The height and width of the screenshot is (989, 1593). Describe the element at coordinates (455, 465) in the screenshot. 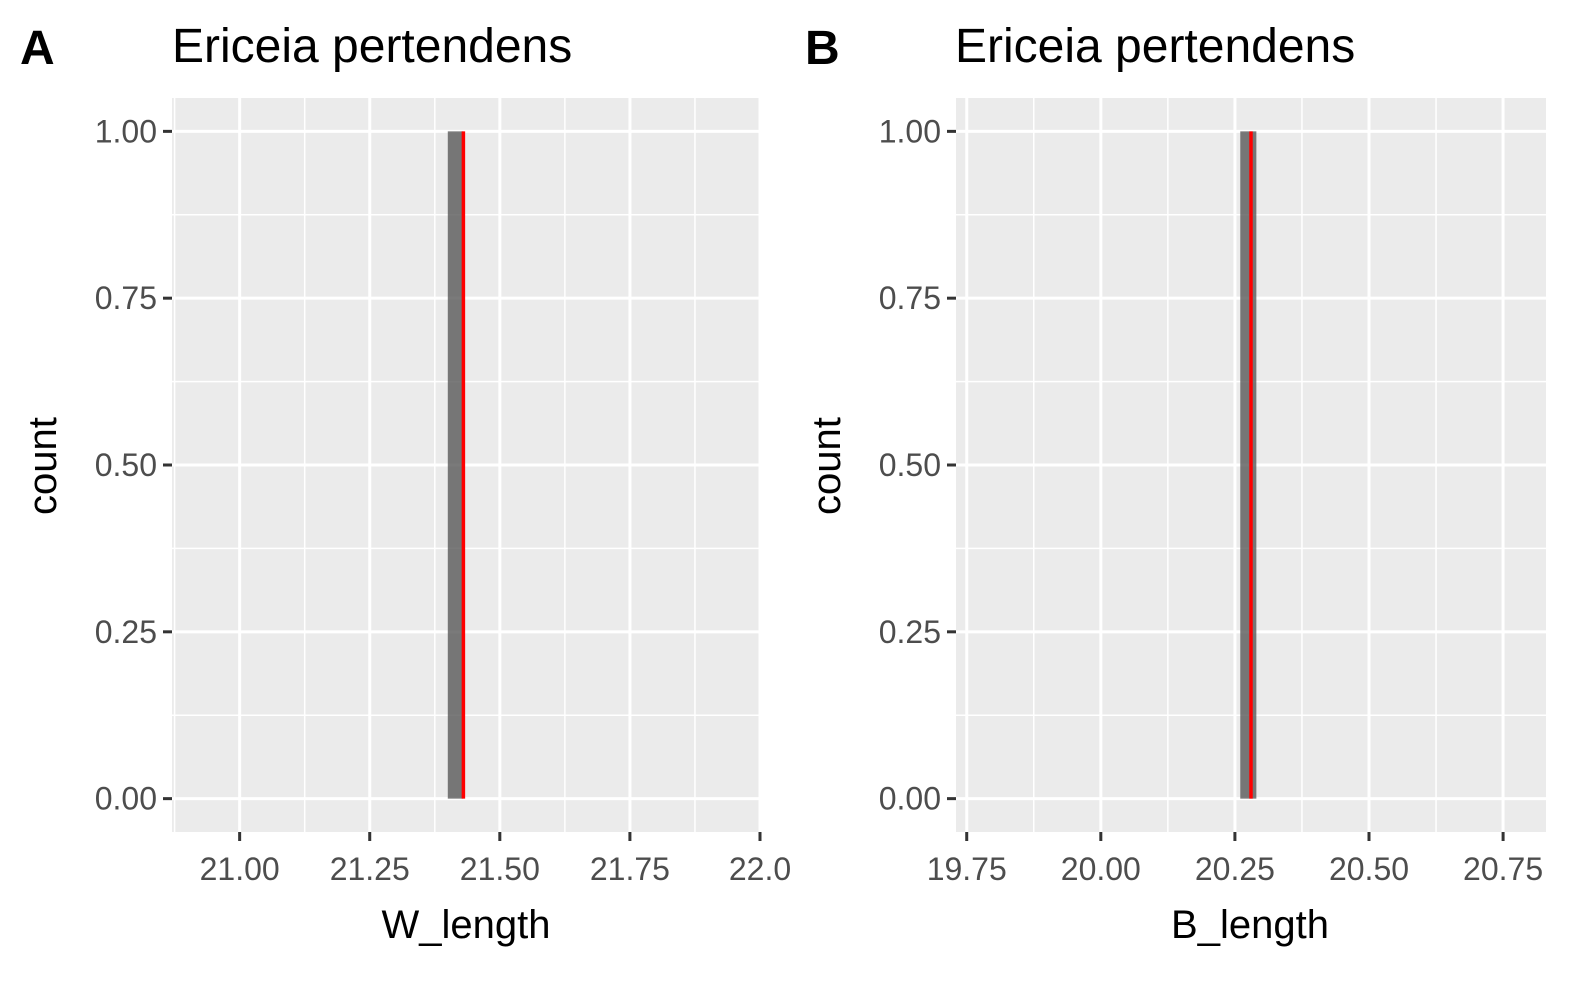

I see `panel-a-histogram-bar` at that location.